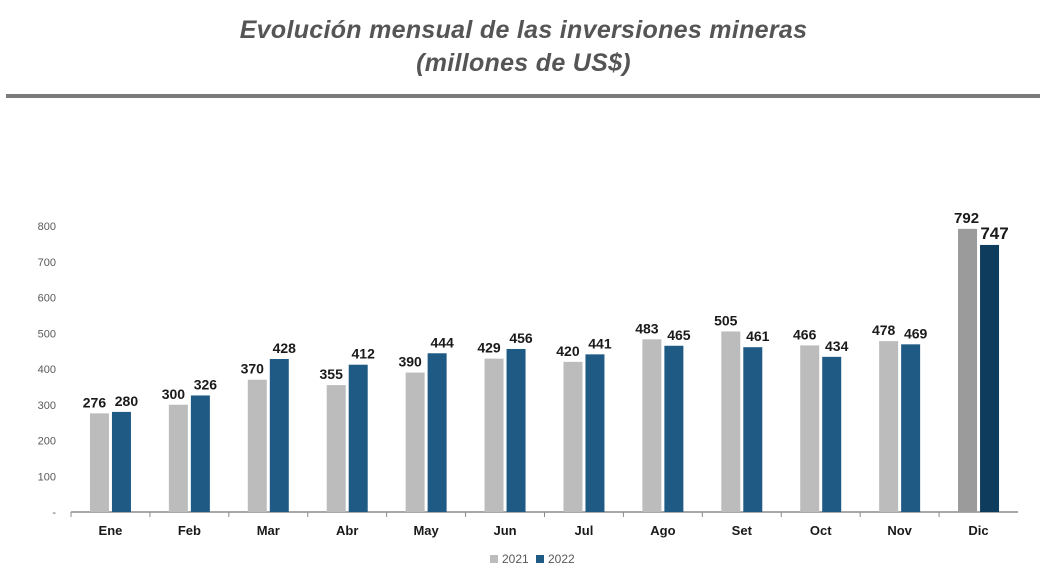 This screenshot has height=578, width=1047. I want to click on x-tick-label: Feb, so click(189, 530).